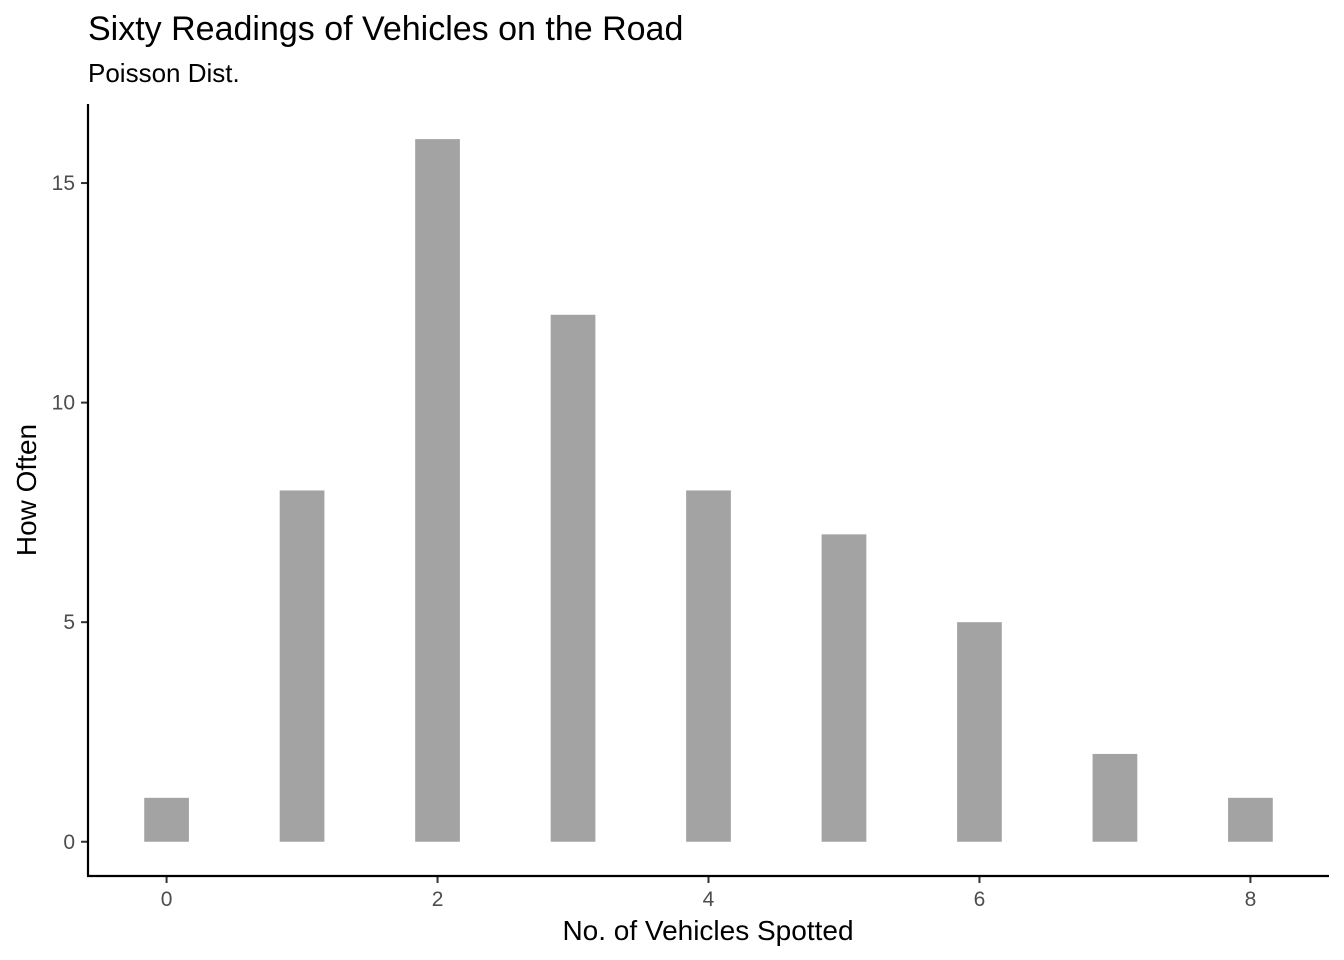  Describe the element at coordinates (980, 899) in the screenshot. I see `x-tick-label: 6` at that location.